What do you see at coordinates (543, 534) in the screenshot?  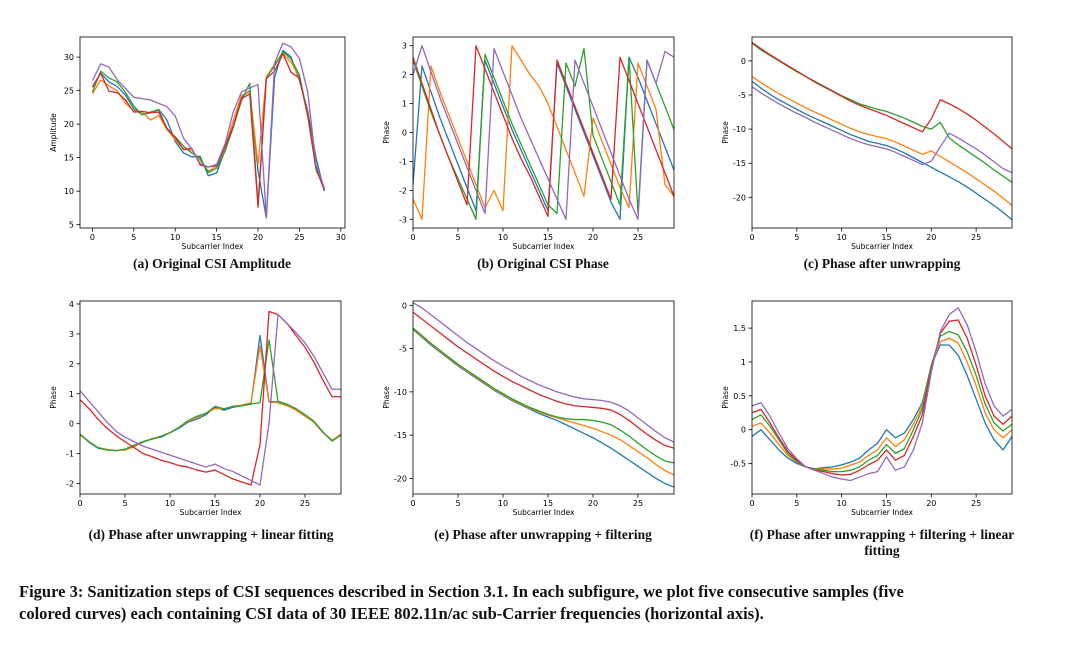 I see `subplot-caption-e: (e) Phase after unwrapping + filtering` at bounding box center [543, 534].